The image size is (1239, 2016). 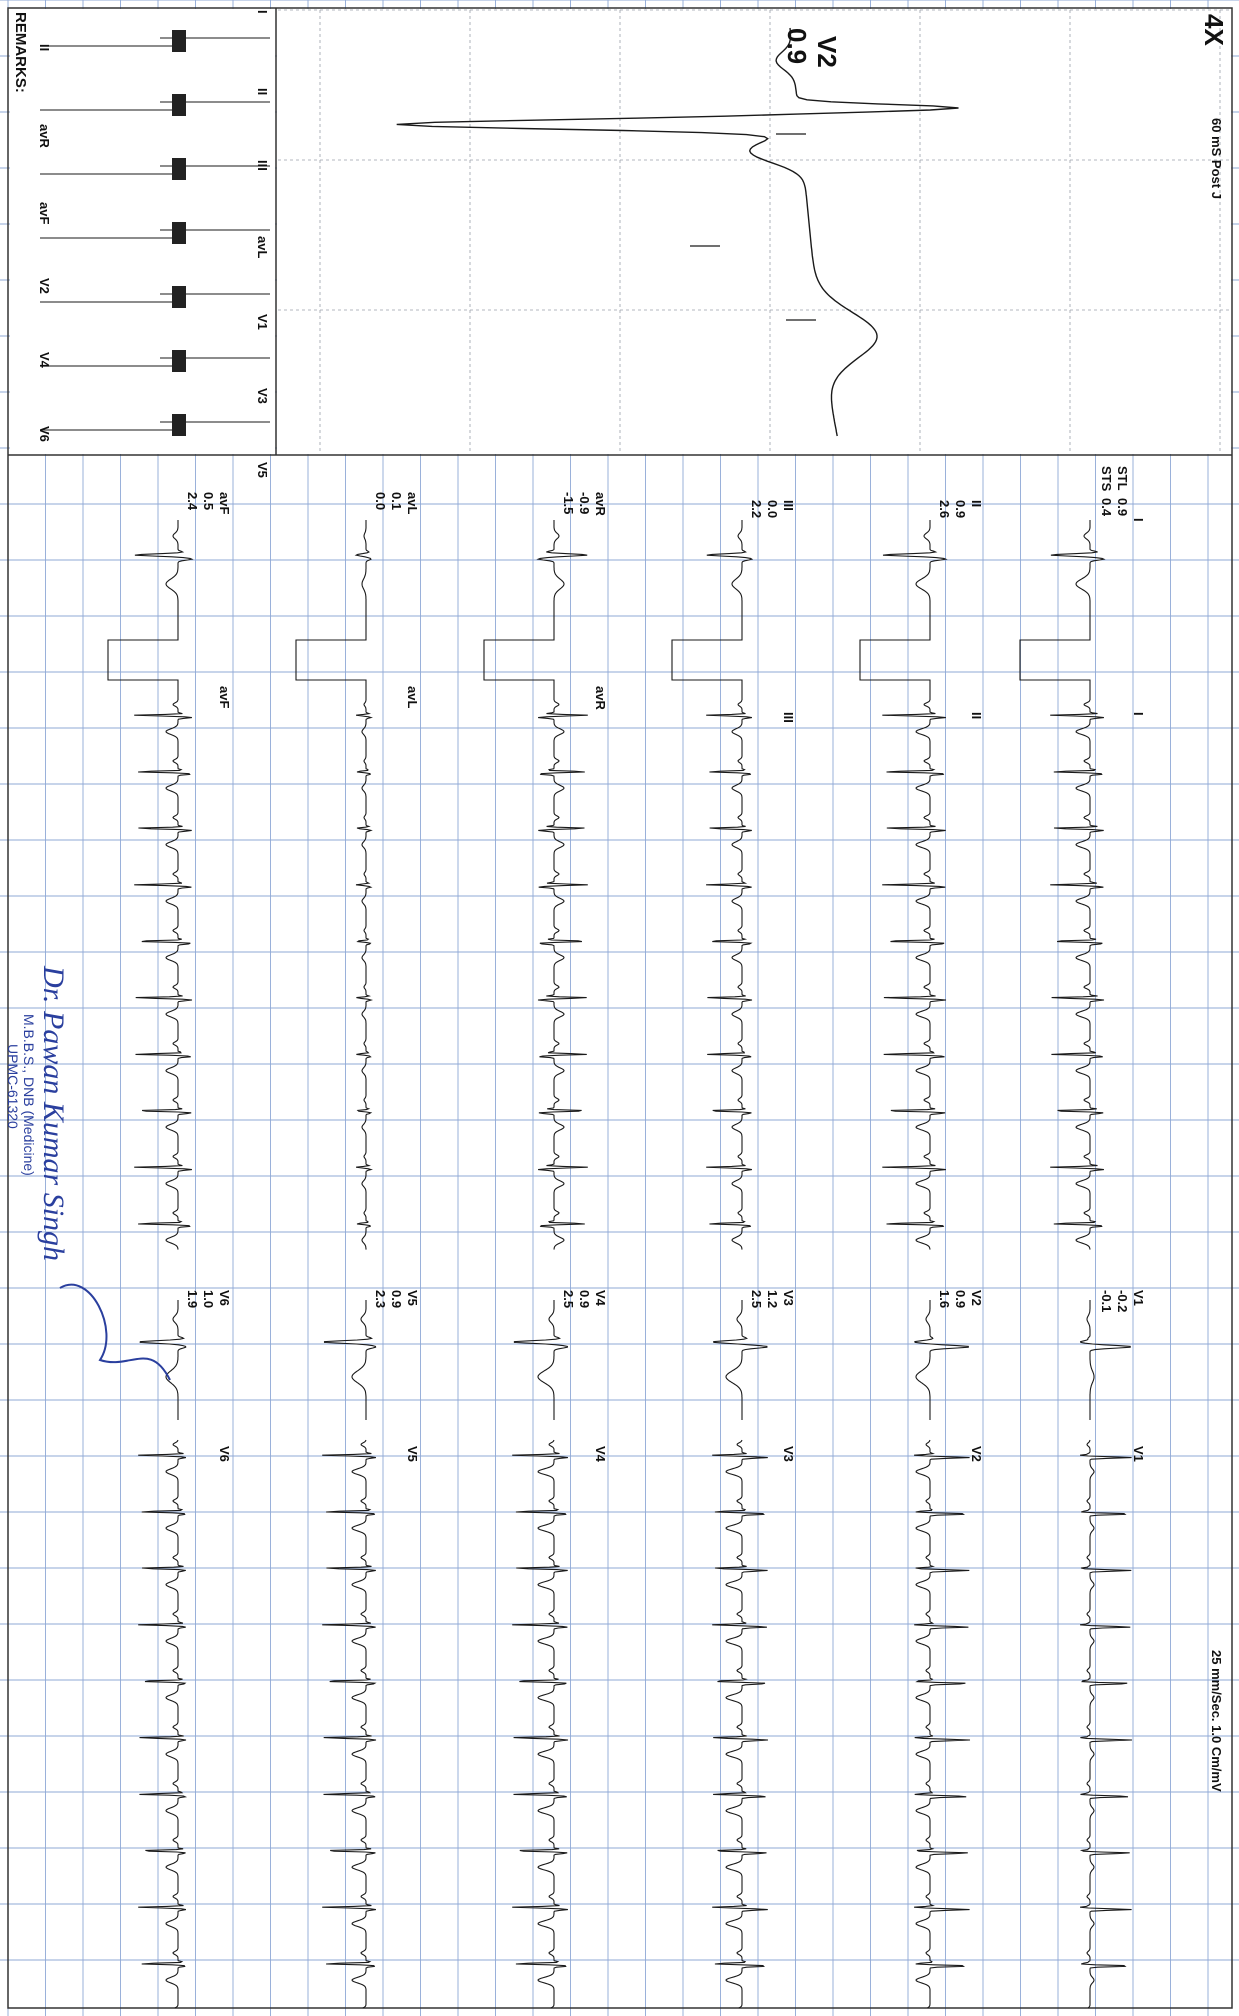 What do you see at coordinates (976, 503) in the screenshot?
I see `lead-name: II` at bounding box center [976, 503].